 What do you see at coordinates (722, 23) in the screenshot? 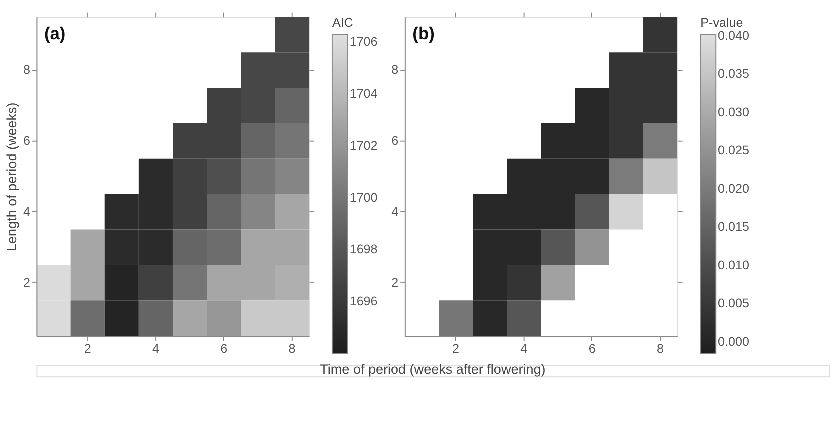
I see `color-bar-title: P-value` at bounding box center [722, 23].